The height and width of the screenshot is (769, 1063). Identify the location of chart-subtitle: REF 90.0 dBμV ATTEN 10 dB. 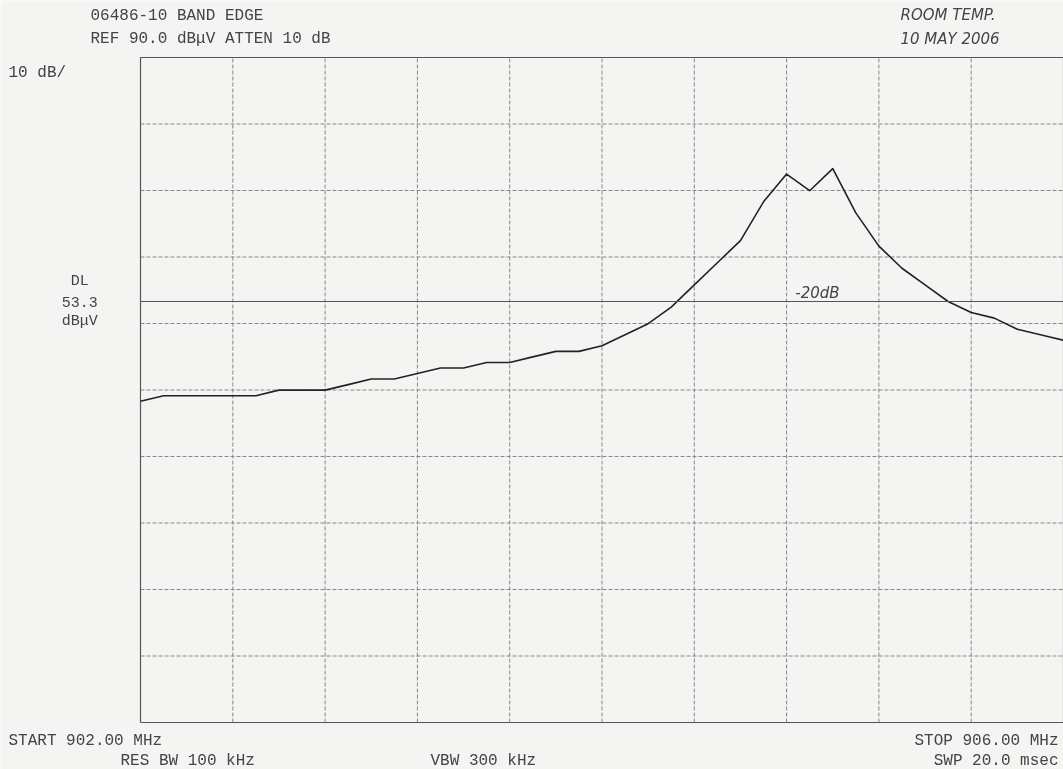
(210, 38).